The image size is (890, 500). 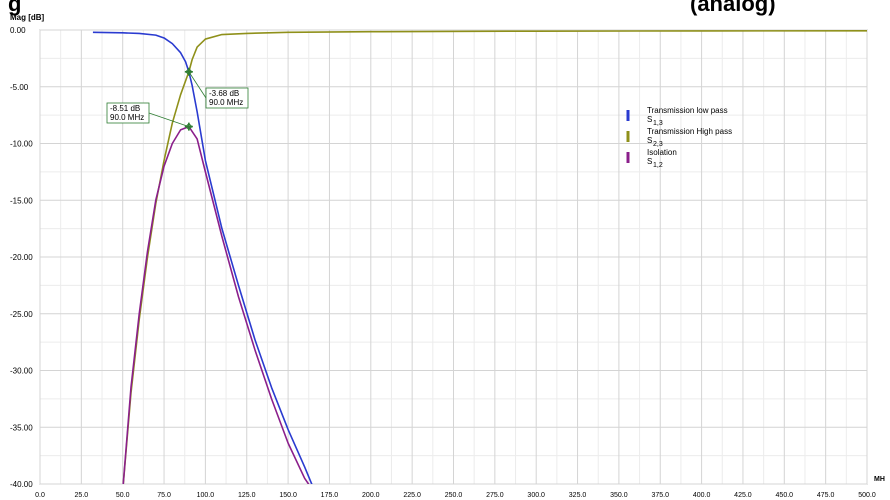 I want to click on x-tick-label: 500.0, so click(x=867, y=495).